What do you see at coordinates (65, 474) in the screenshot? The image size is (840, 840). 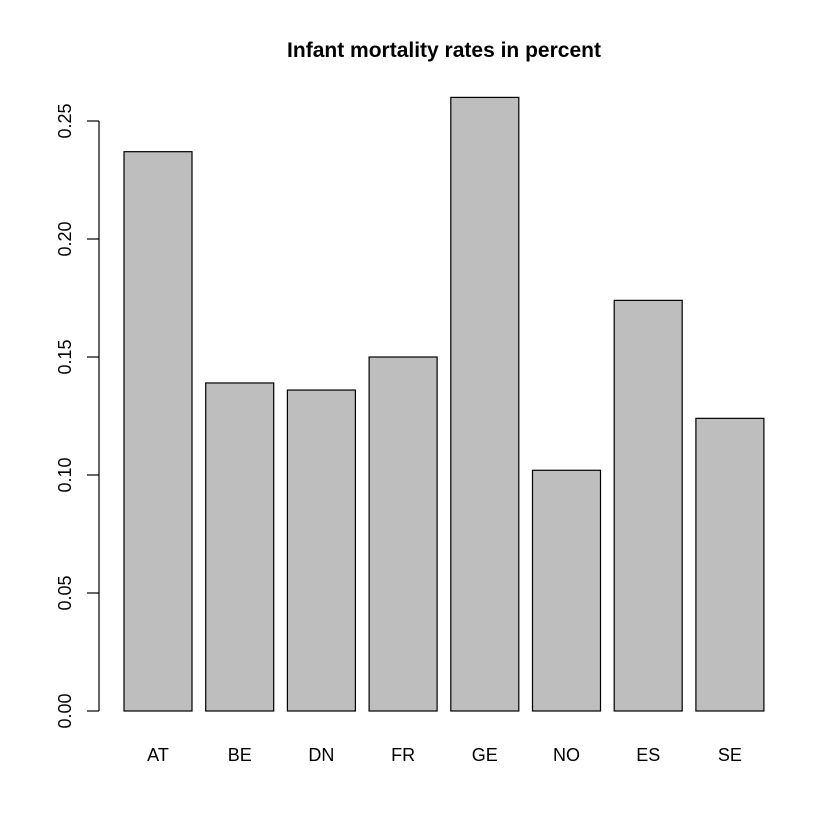 I see `y-tick-label: 0.10` at bounding box center [65, 474].